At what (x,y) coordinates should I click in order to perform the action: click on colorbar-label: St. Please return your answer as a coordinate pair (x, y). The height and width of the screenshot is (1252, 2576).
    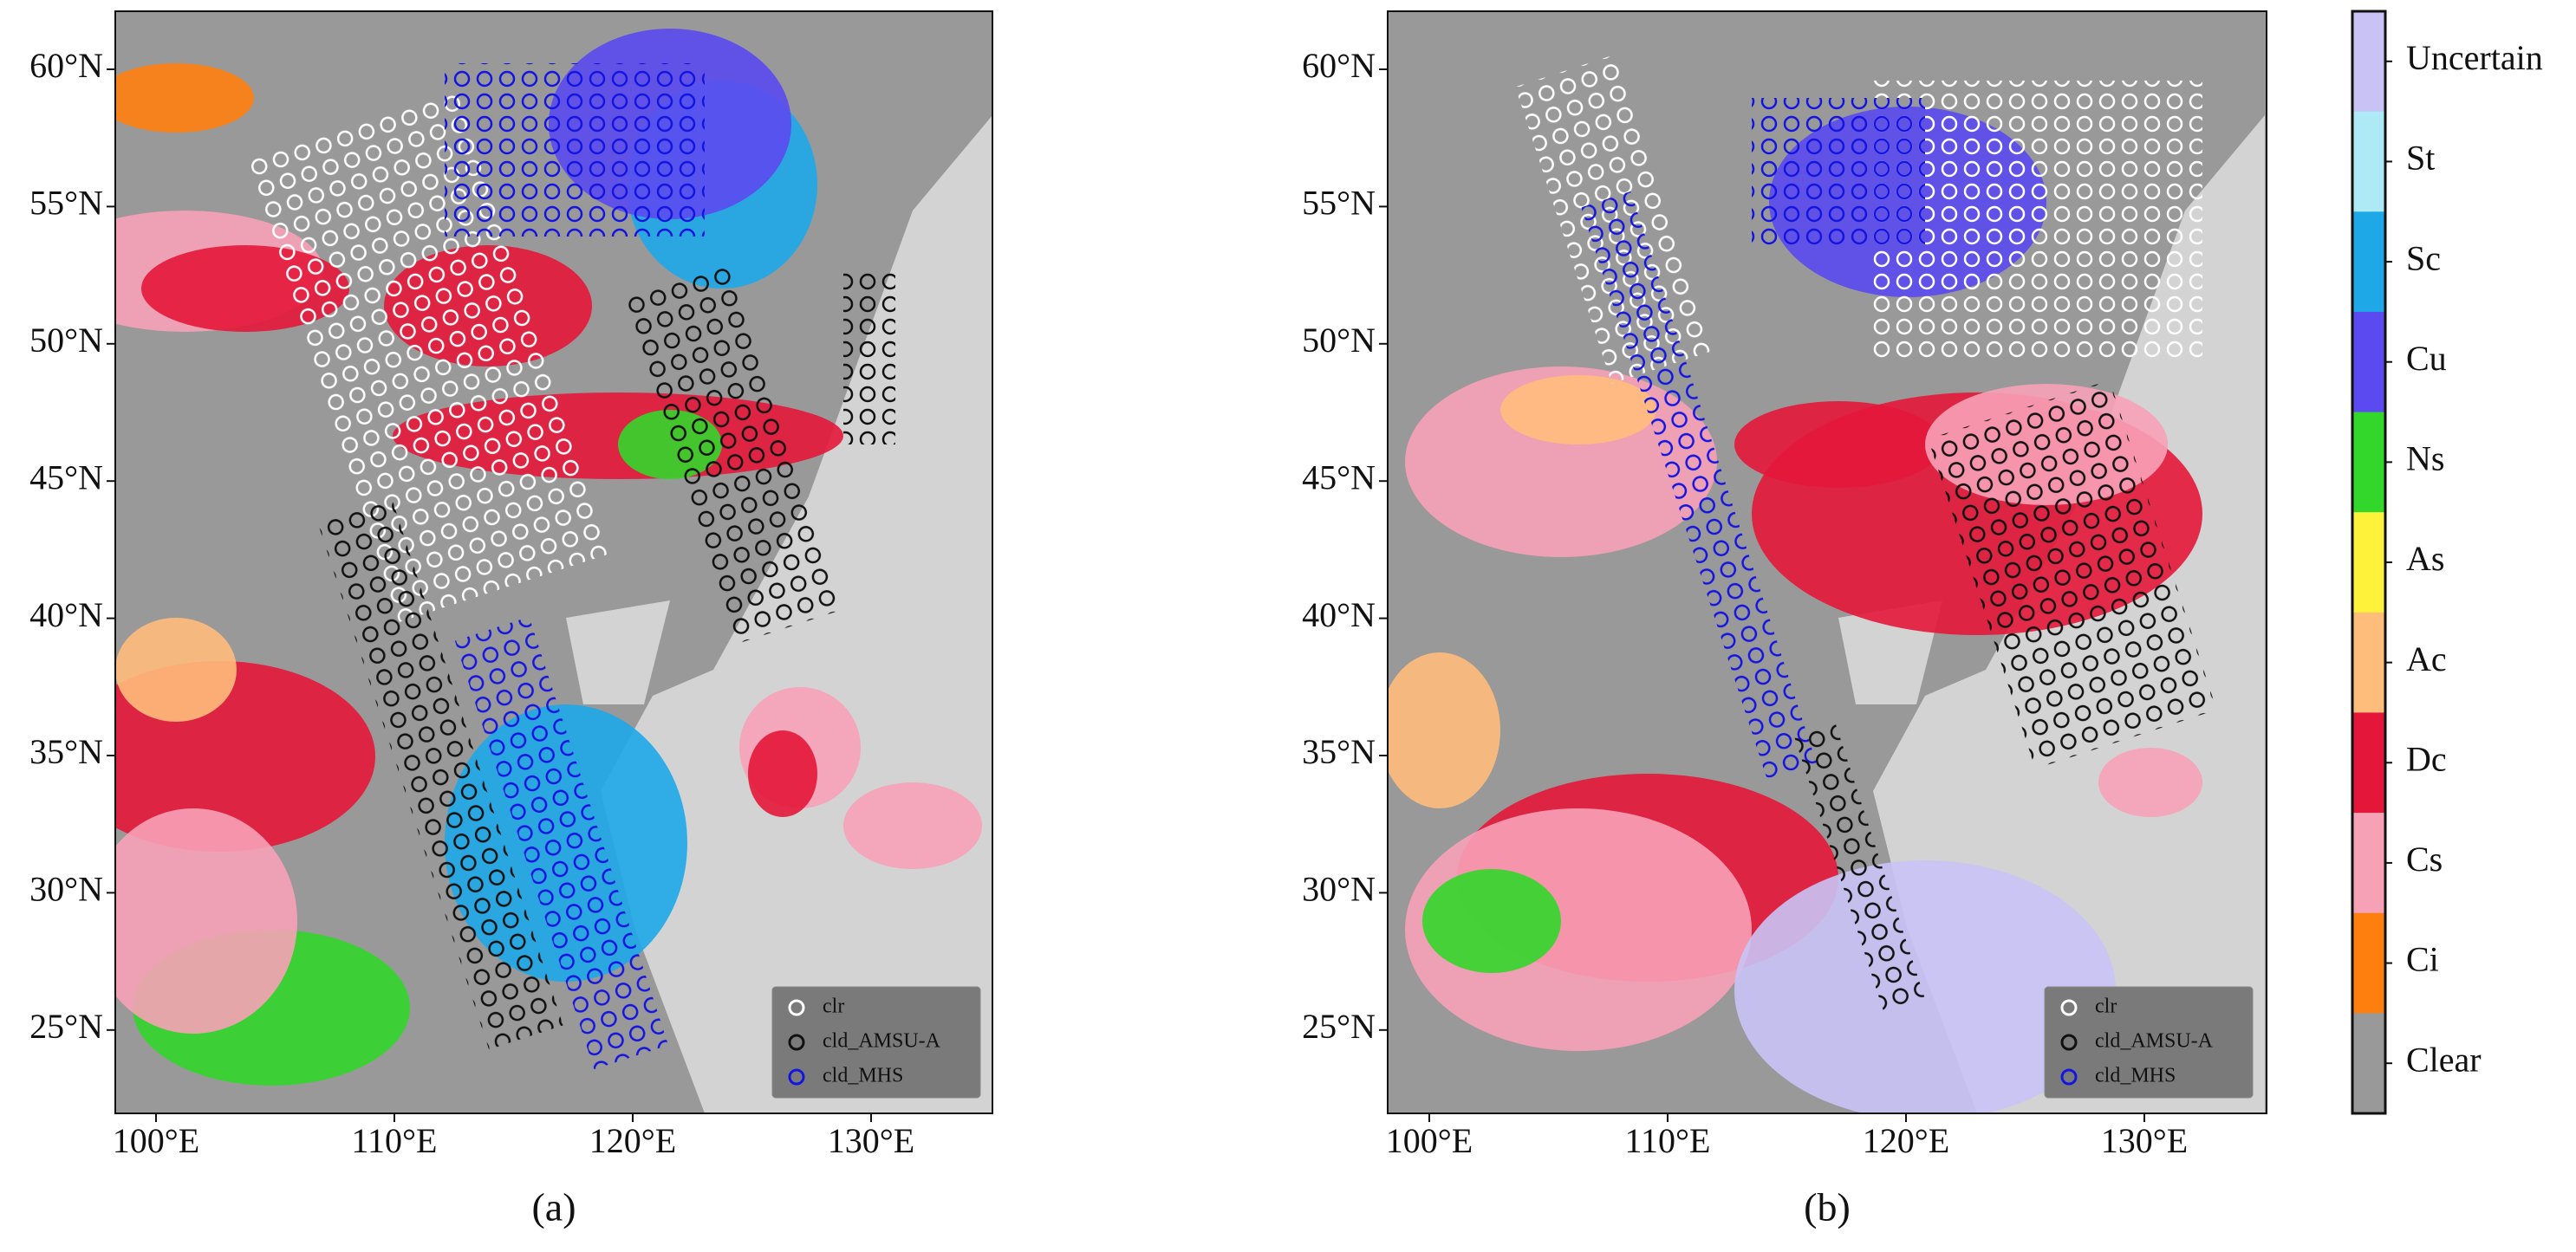
    Looking at the image, I should click on (2420, 158).